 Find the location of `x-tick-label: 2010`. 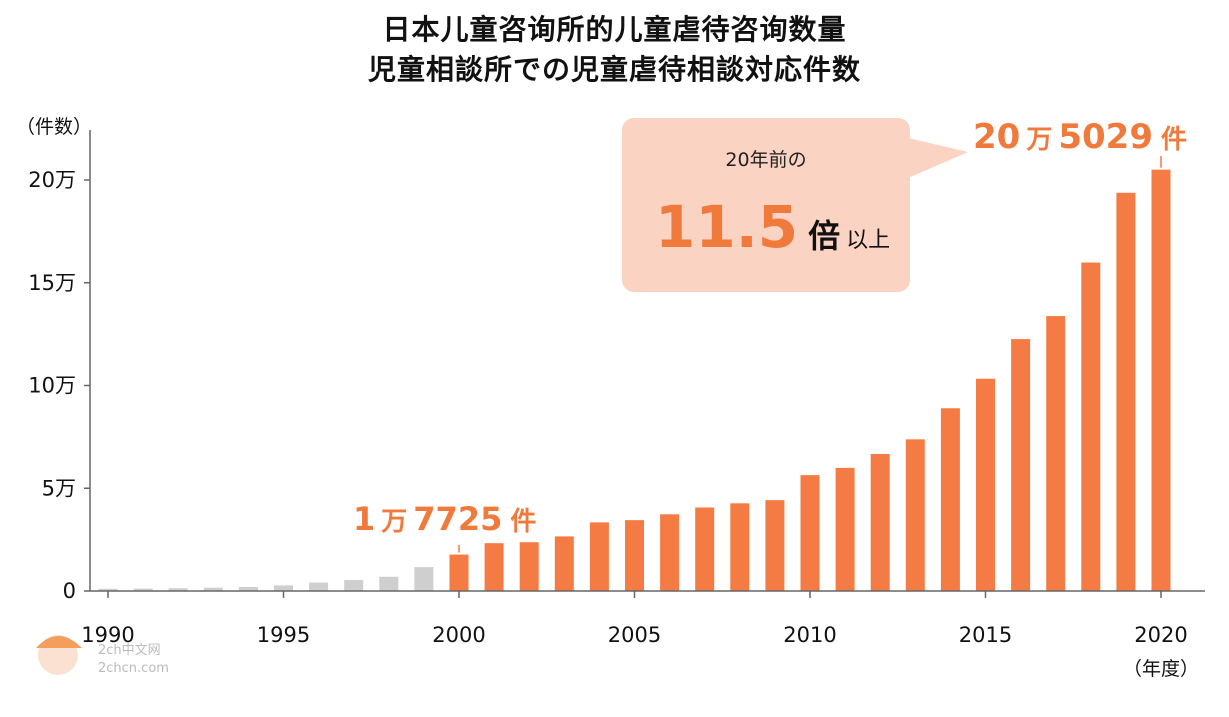

x-tick-label: 2010 is located at coordinates (809, 635).